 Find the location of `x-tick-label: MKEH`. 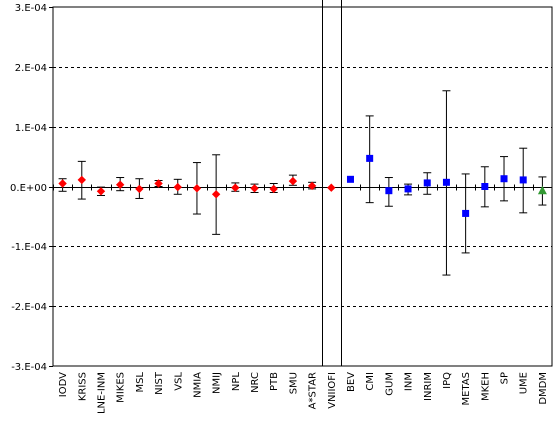

x-tick-label: MKEH is located at coordinates (485, 386).